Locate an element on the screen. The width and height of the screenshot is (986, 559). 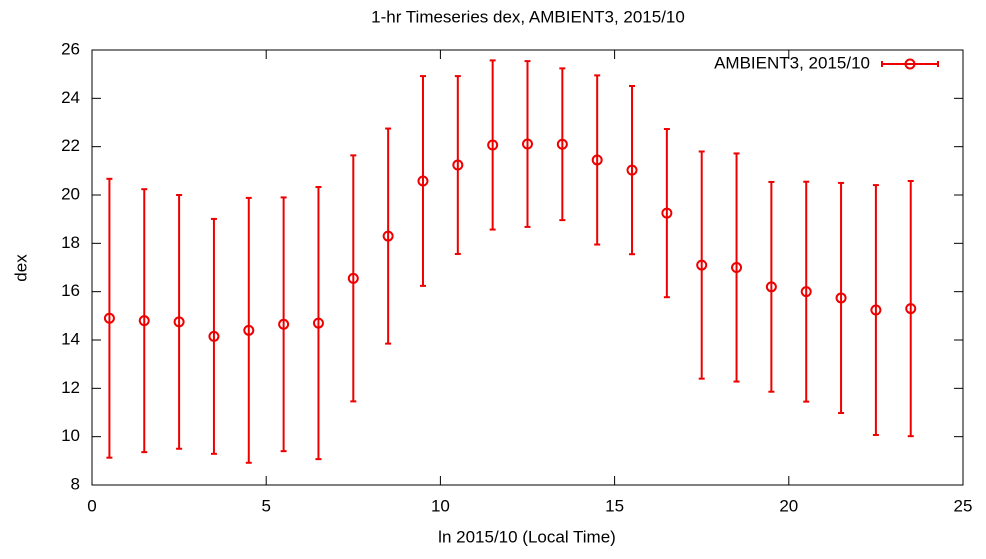
x-tick-label: 5 is located at coordinates (265, 505).